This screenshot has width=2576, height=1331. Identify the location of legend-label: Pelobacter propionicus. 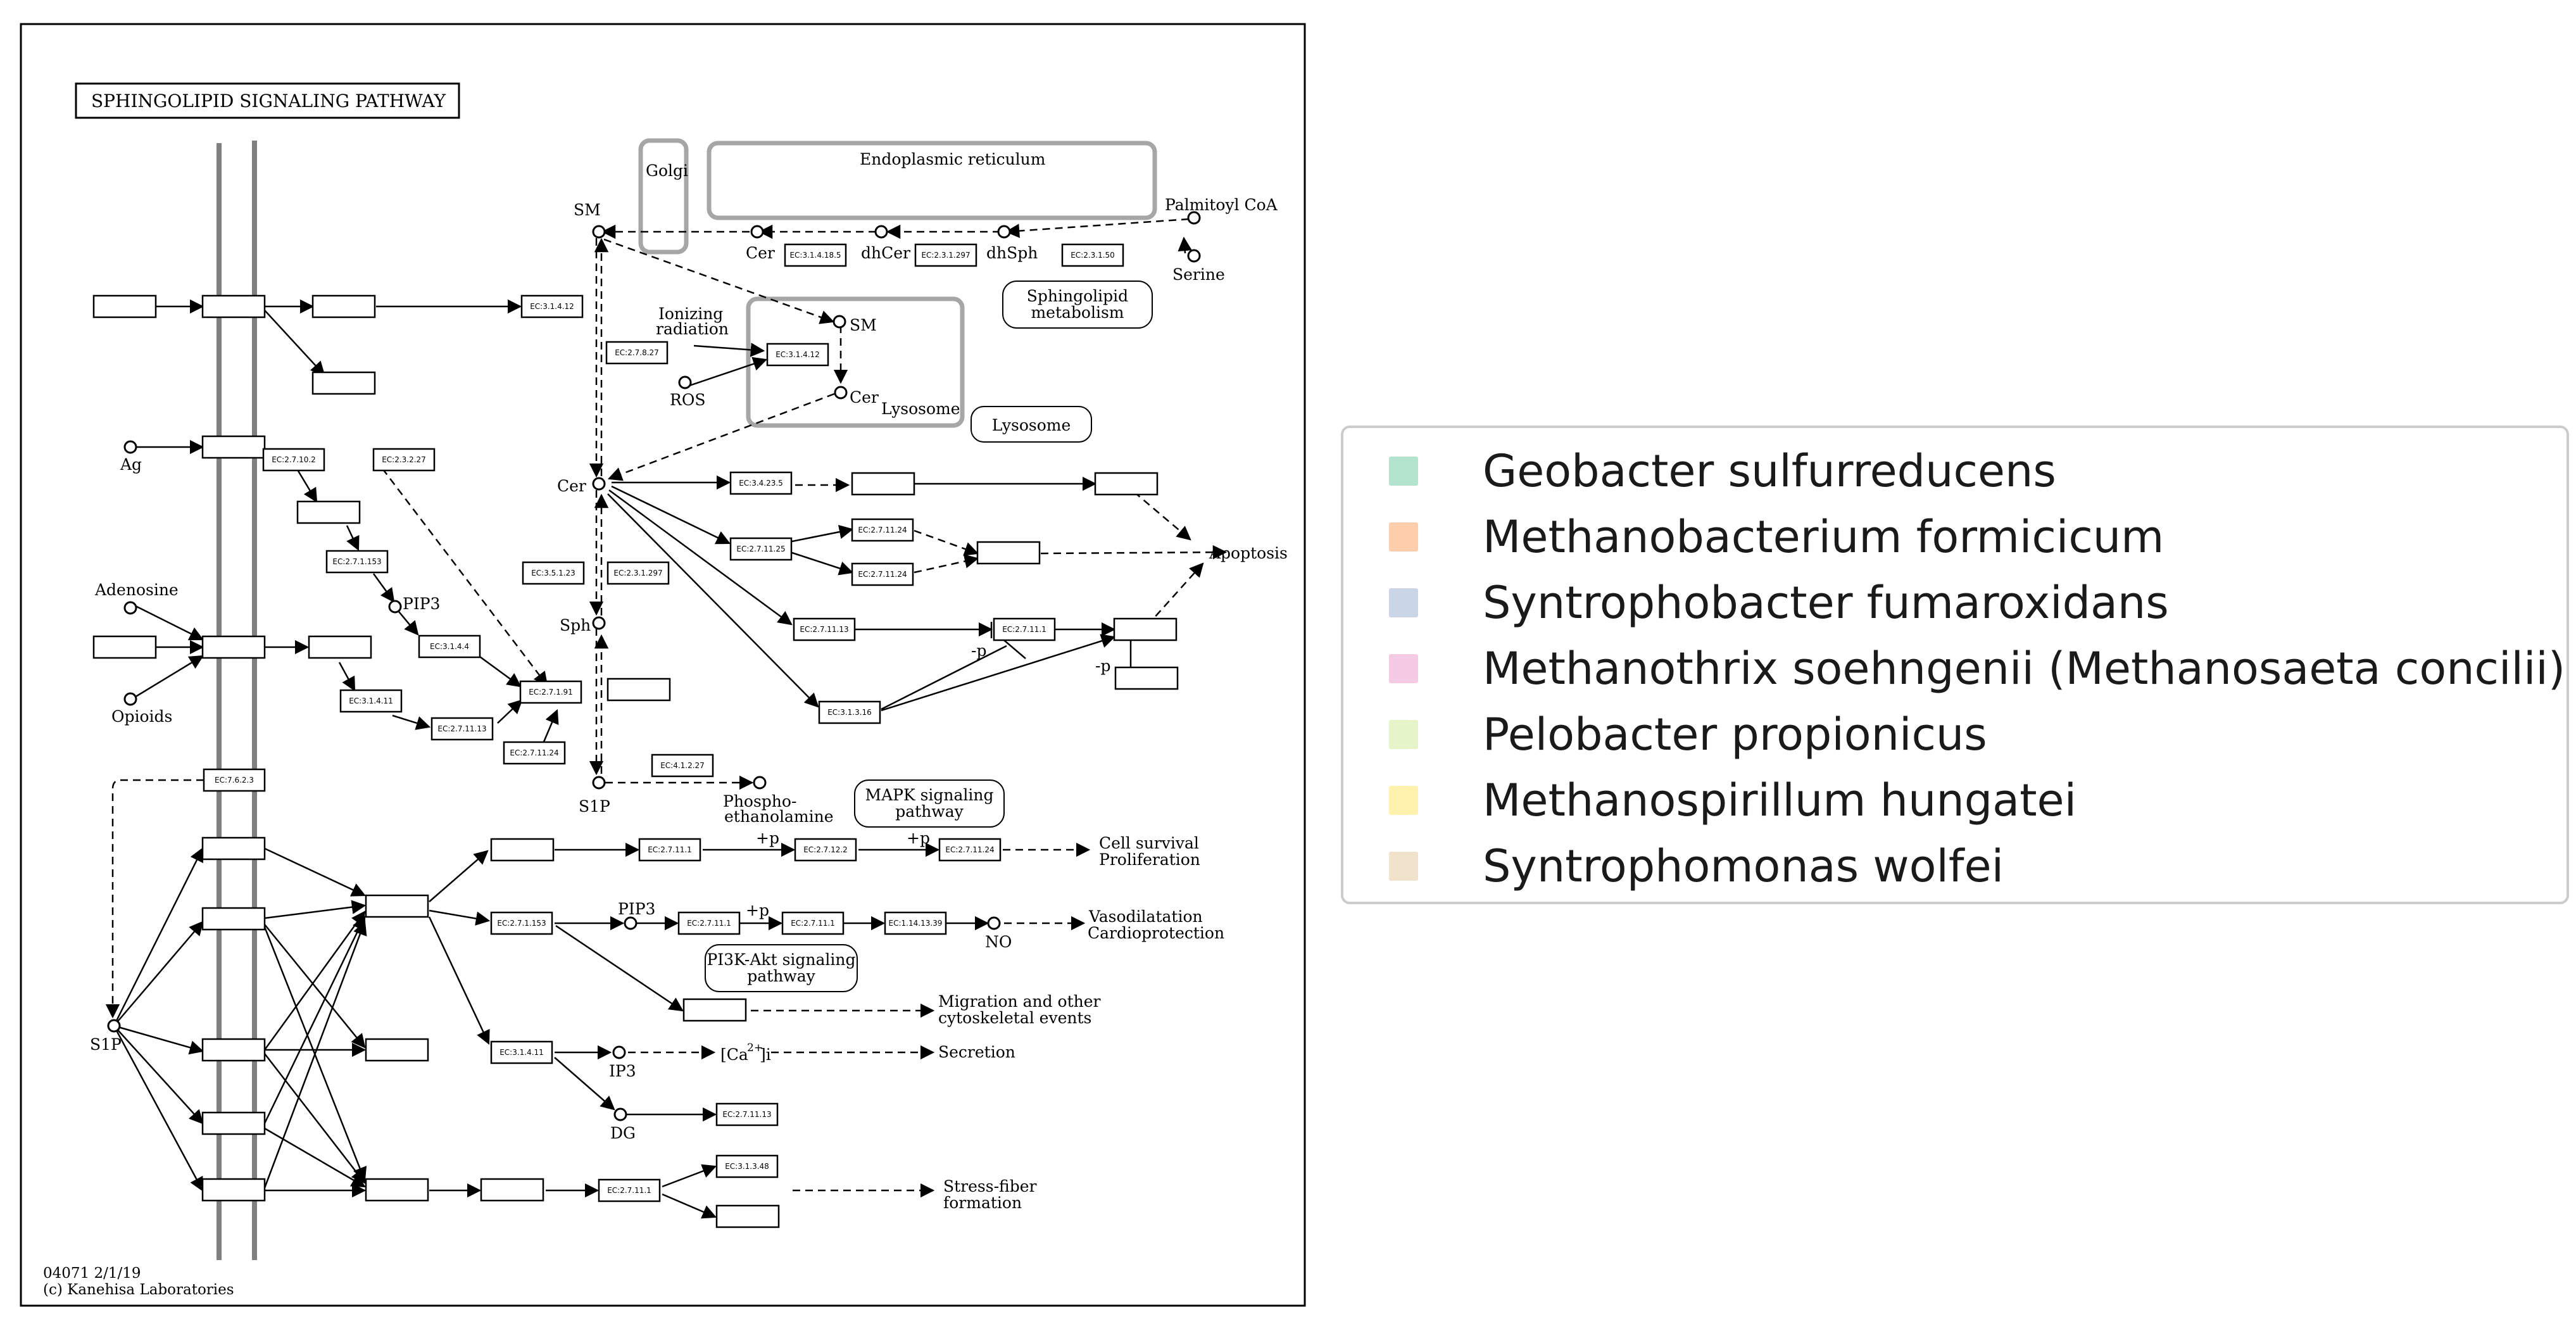
(1735, 734).